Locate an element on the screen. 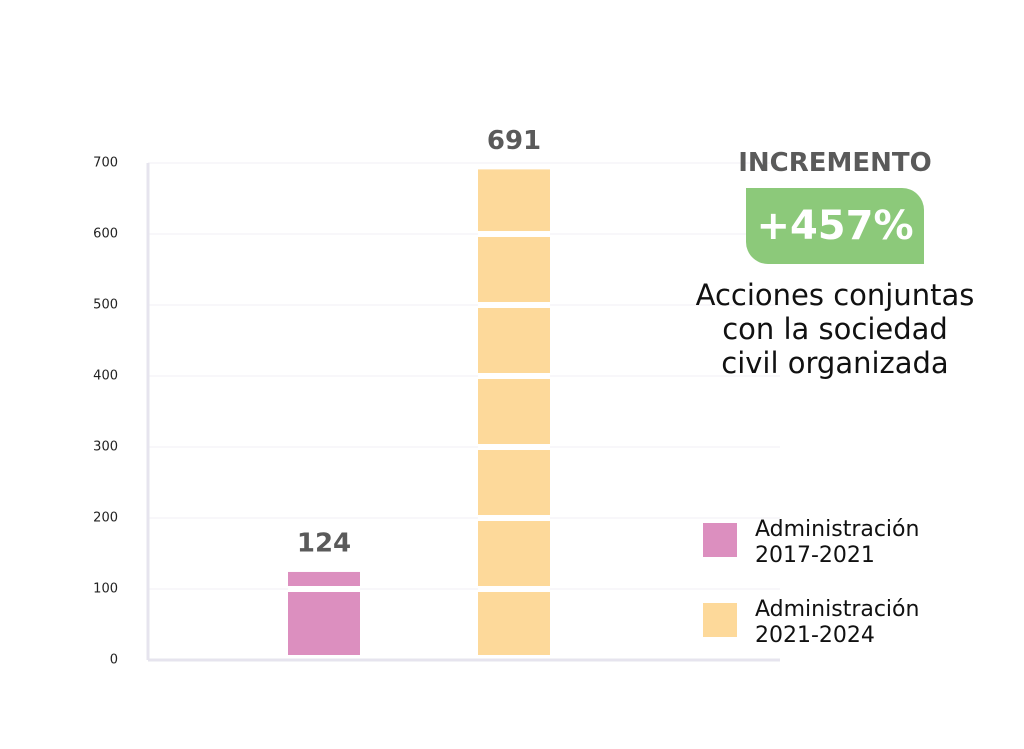 The image size is (1024, 749). y-tick-label: 100 is located at coordinates (105, 589).